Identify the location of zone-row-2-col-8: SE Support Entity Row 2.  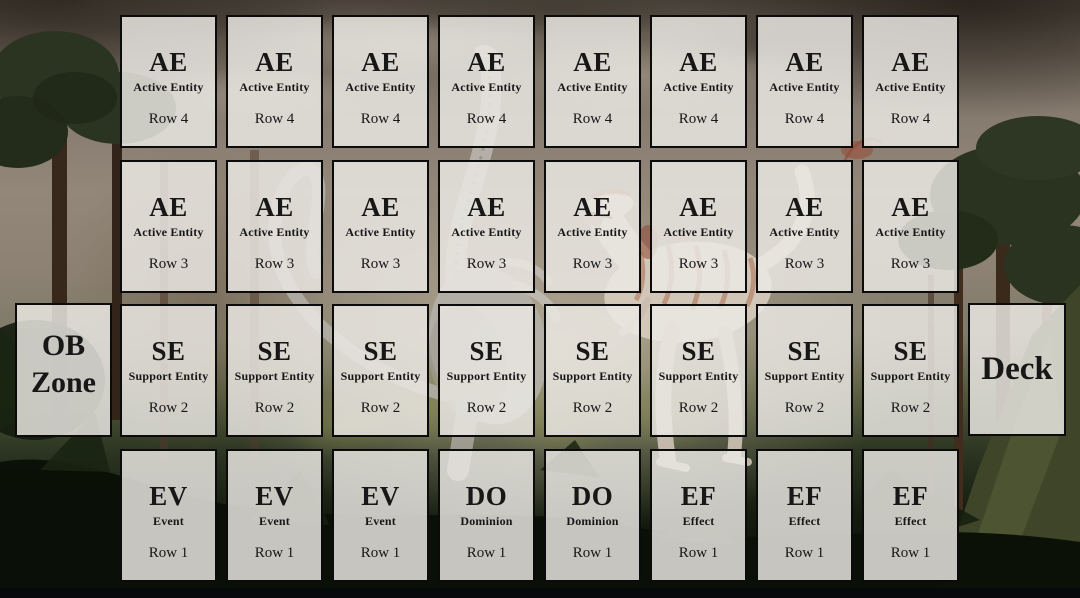
(910, 370).